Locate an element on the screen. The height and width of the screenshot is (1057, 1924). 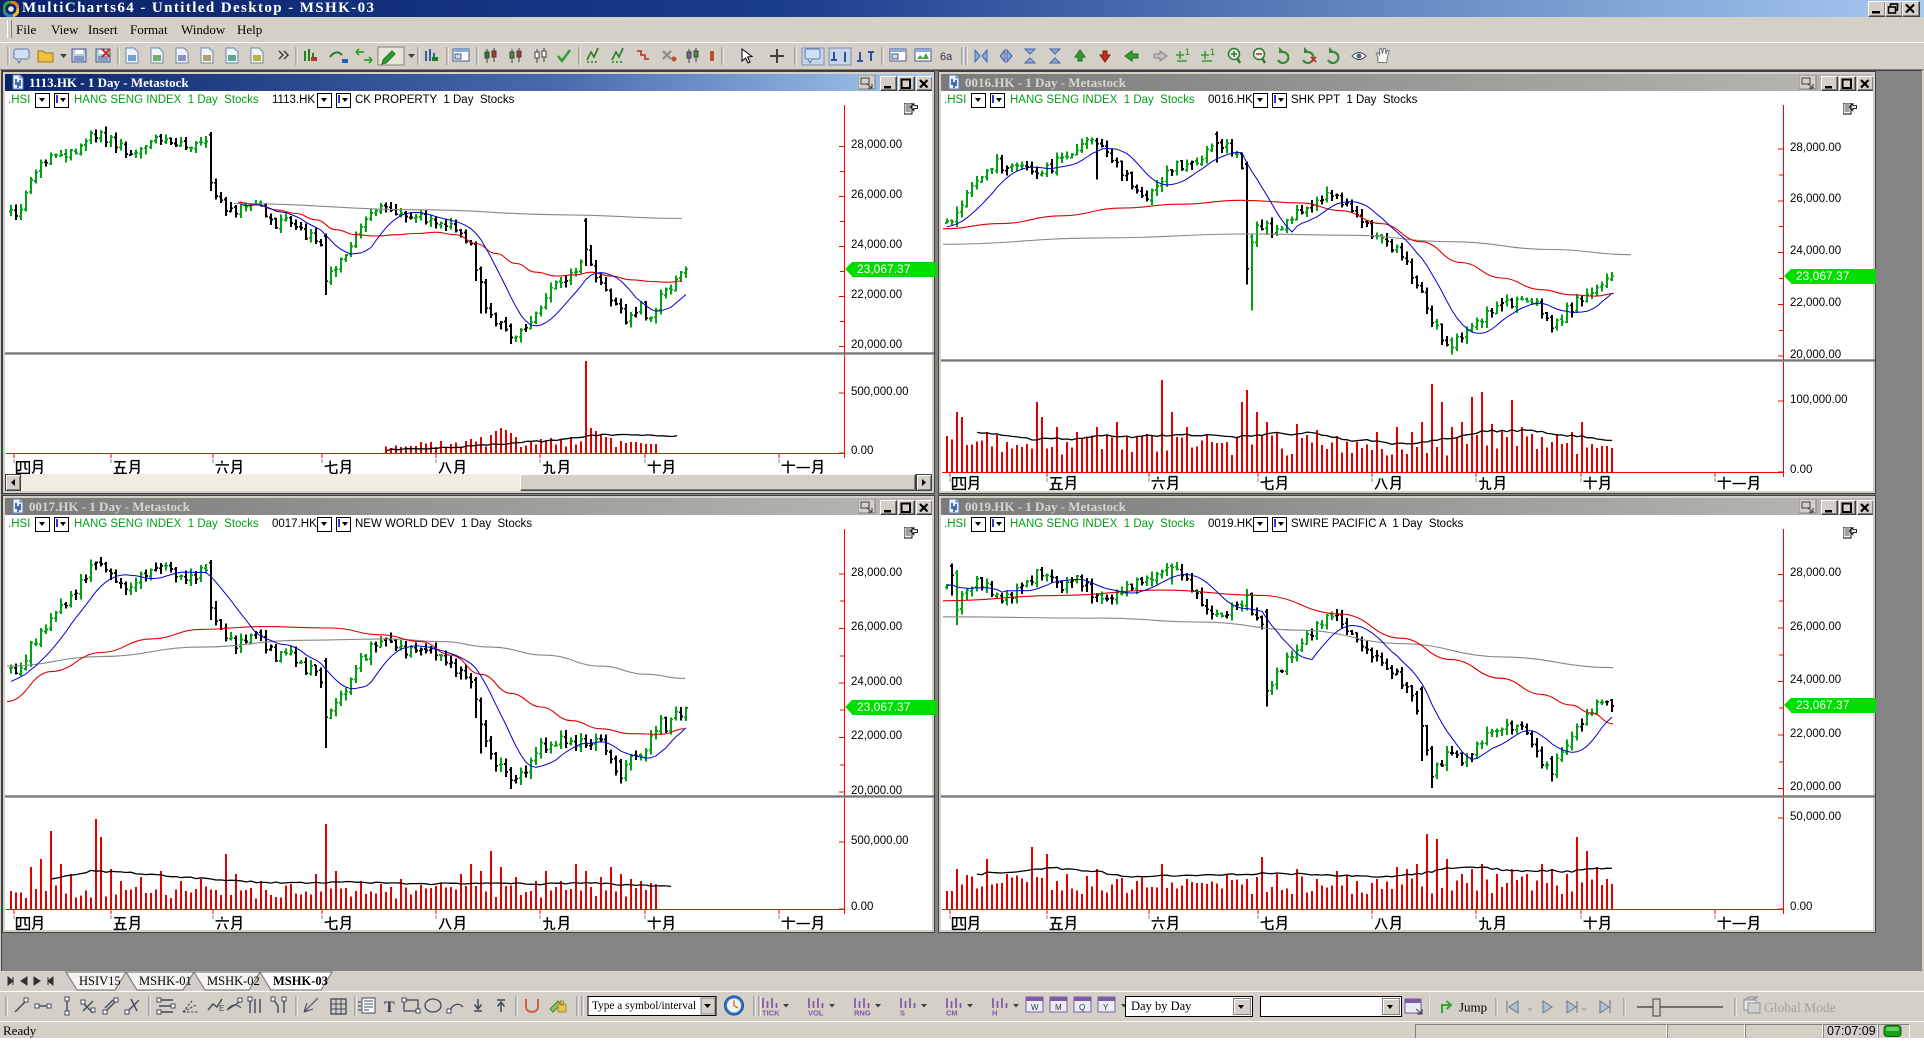
svg-text: Global Mode is located at coordinates (1800, 1007).